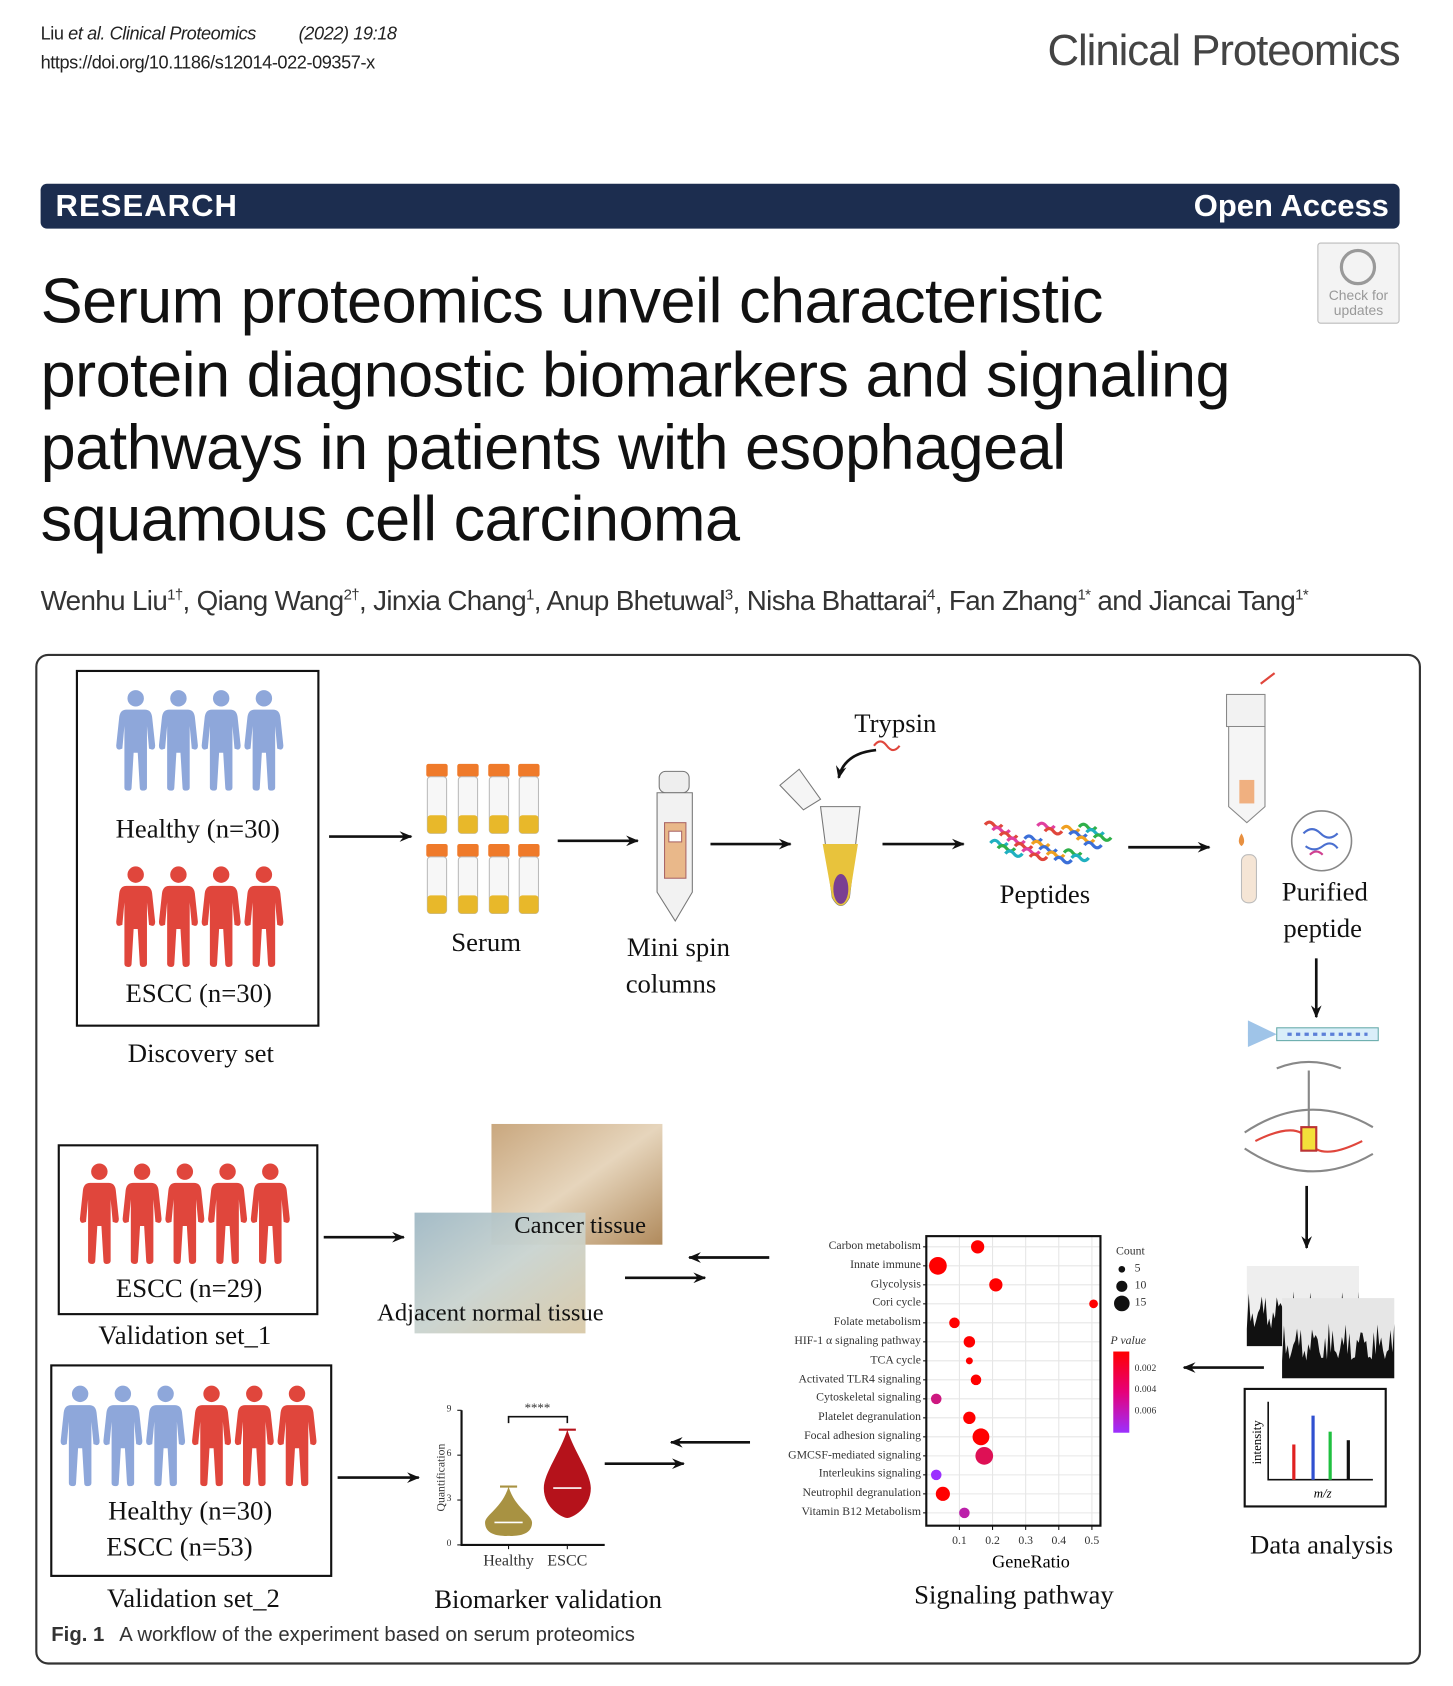 This screenshot has height=1686, width=1453. Describe the element at coordinates (500, 1273) in the screenshot. I see `normal-tissue-image` at that location.